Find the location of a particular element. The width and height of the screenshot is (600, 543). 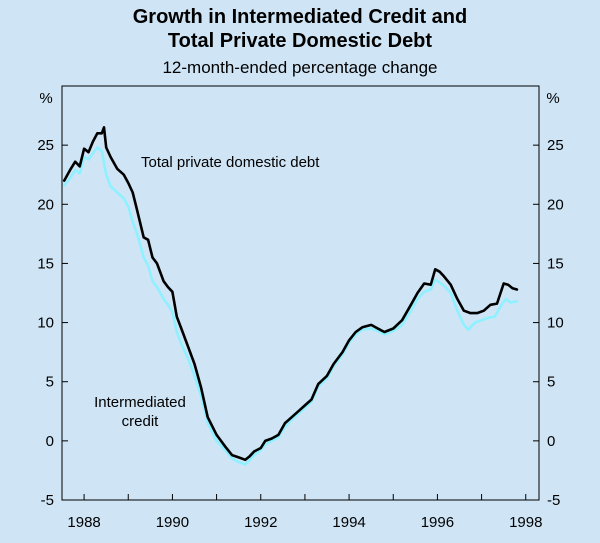

x-tick-label: 1992 is located at coordinates (260, 522).